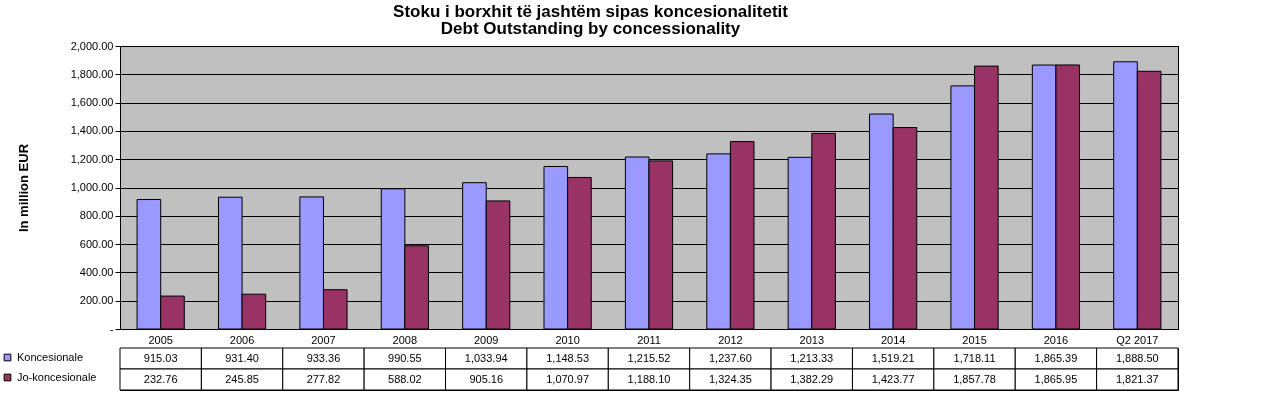 The height and width of the screenshot is (412, 1262). What do you see at coordinates (405, 378) in the screenshot?
I see `data-label: 588.02` at bounding box center [405, 378].